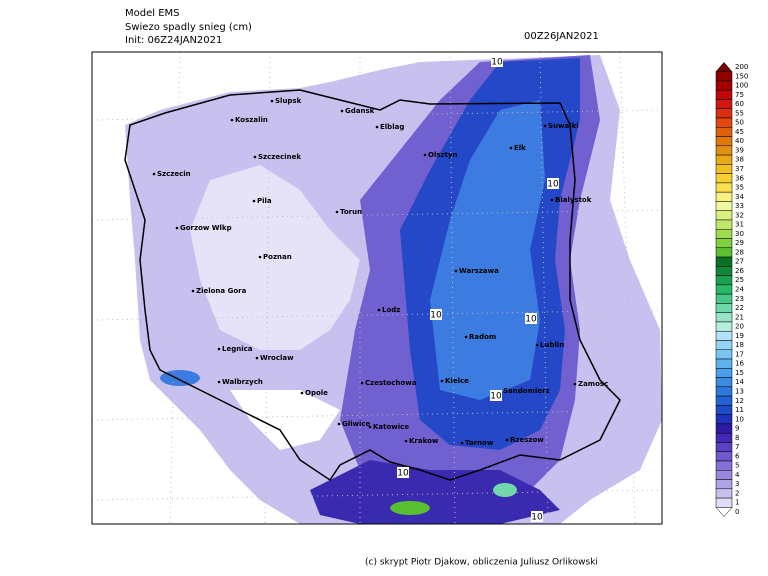 Image resolution: width=768 pixels, height=576 pixels. I want to click on colorbar-label: 39, so click(739, 150).